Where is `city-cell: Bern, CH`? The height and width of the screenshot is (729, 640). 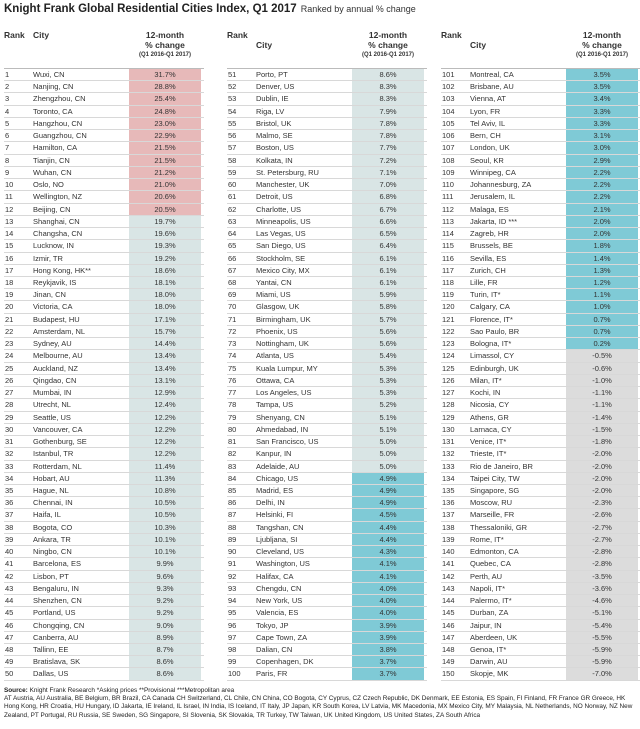 city-cell: Bern, CH is located at coordinates (485, 136).